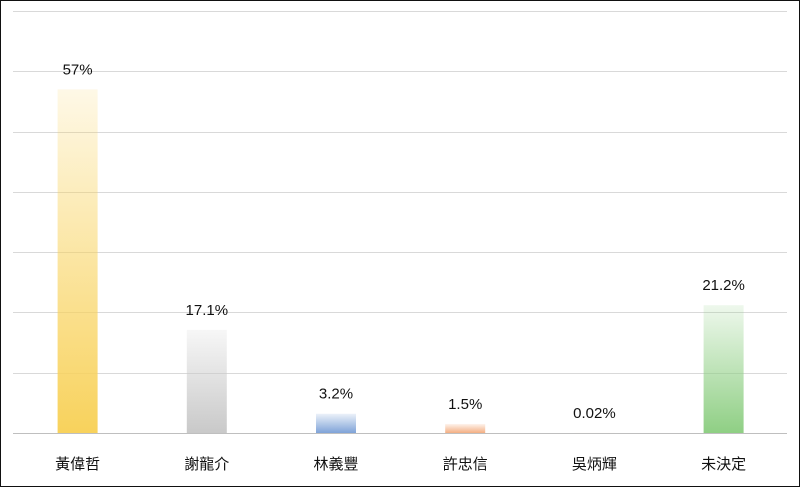 The width and height of the screenshot is (800, 487). What do you see at coordinates (723, 464) in the screenshot?
I see `category-label-6: 未決定` at bounding box center [723, 464].